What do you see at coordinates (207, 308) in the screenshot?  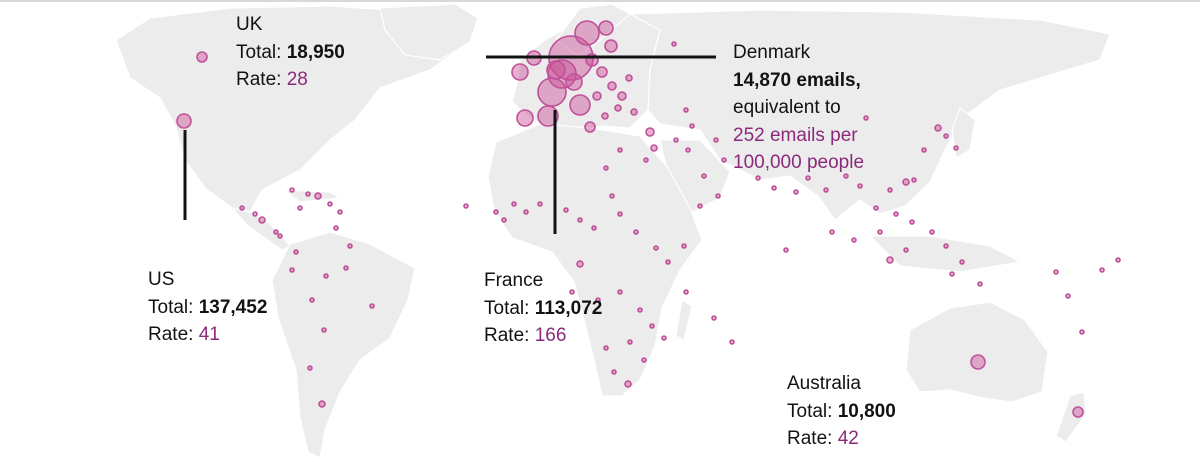 I see `us-total-line: Total: 137,452` at bounding box center [207, 308].